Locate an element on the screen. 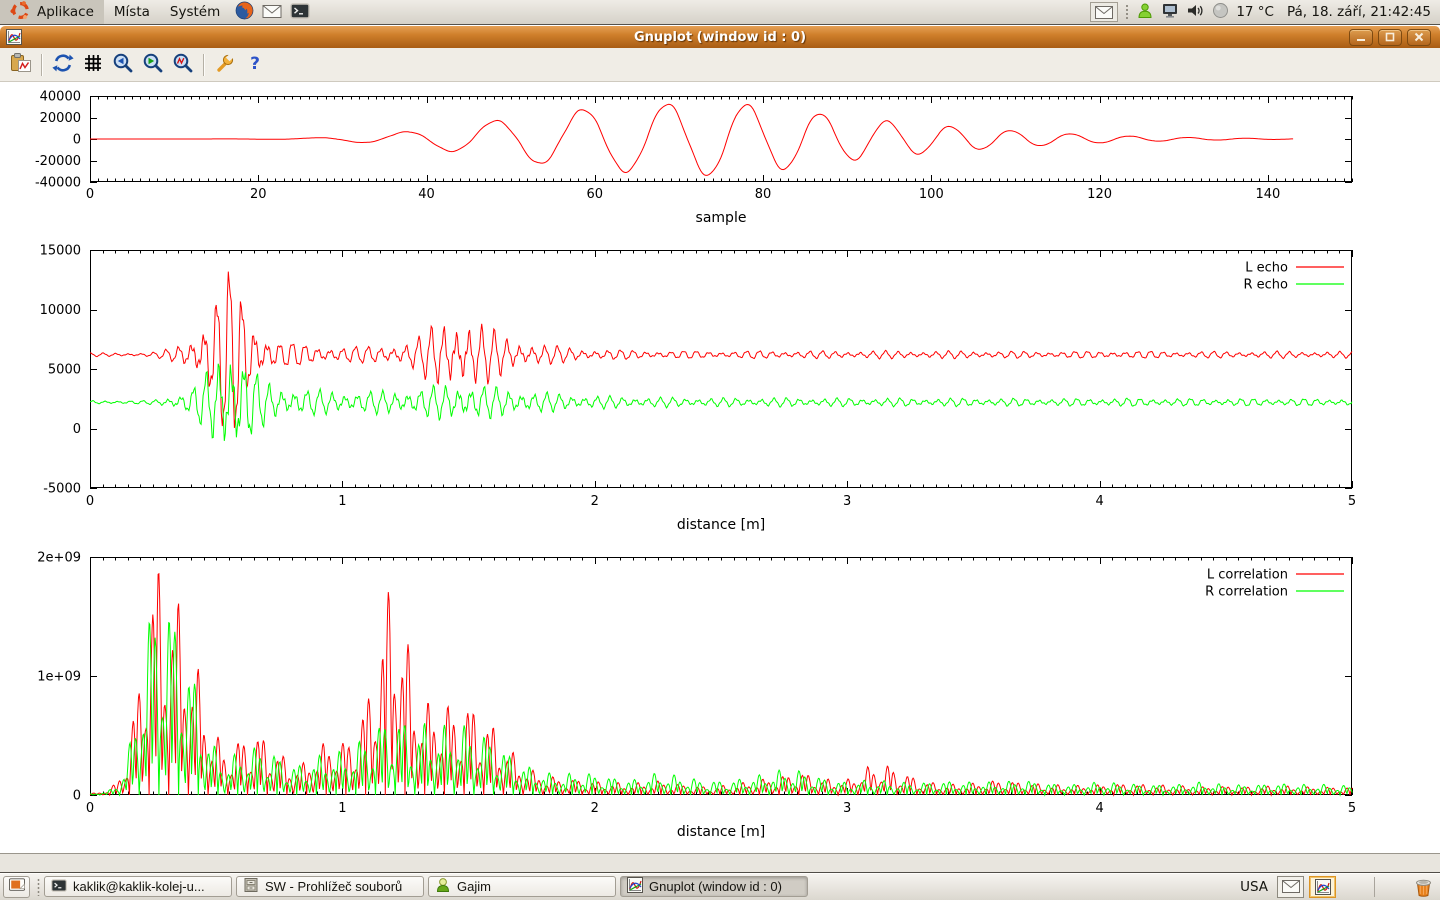  taskbar-handle is located at coordinates (38, 886).